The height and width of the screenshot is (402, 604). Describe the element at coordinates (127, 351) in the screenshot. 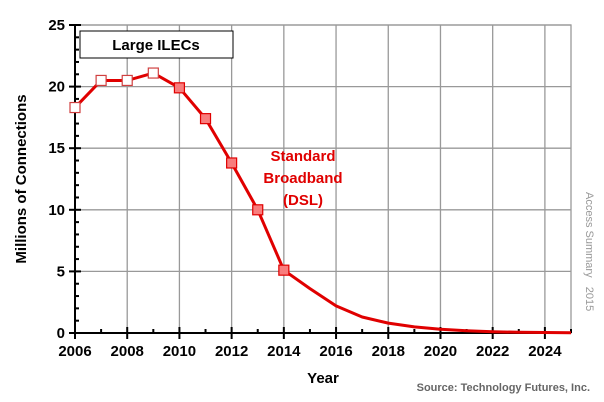

I see `x-tick-label: 2008` at that location.